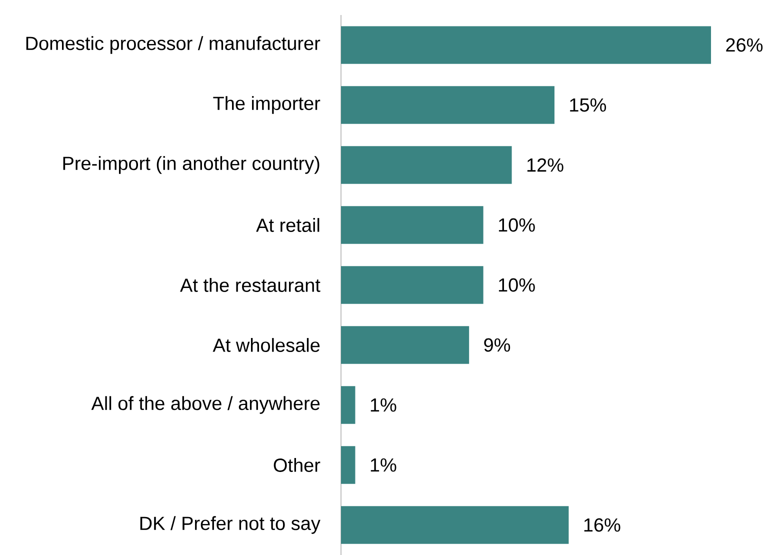 Image resolution: width=767 pixels, height=555 pixels. I want to click on y-tick-label: Other, so click(297, 465).